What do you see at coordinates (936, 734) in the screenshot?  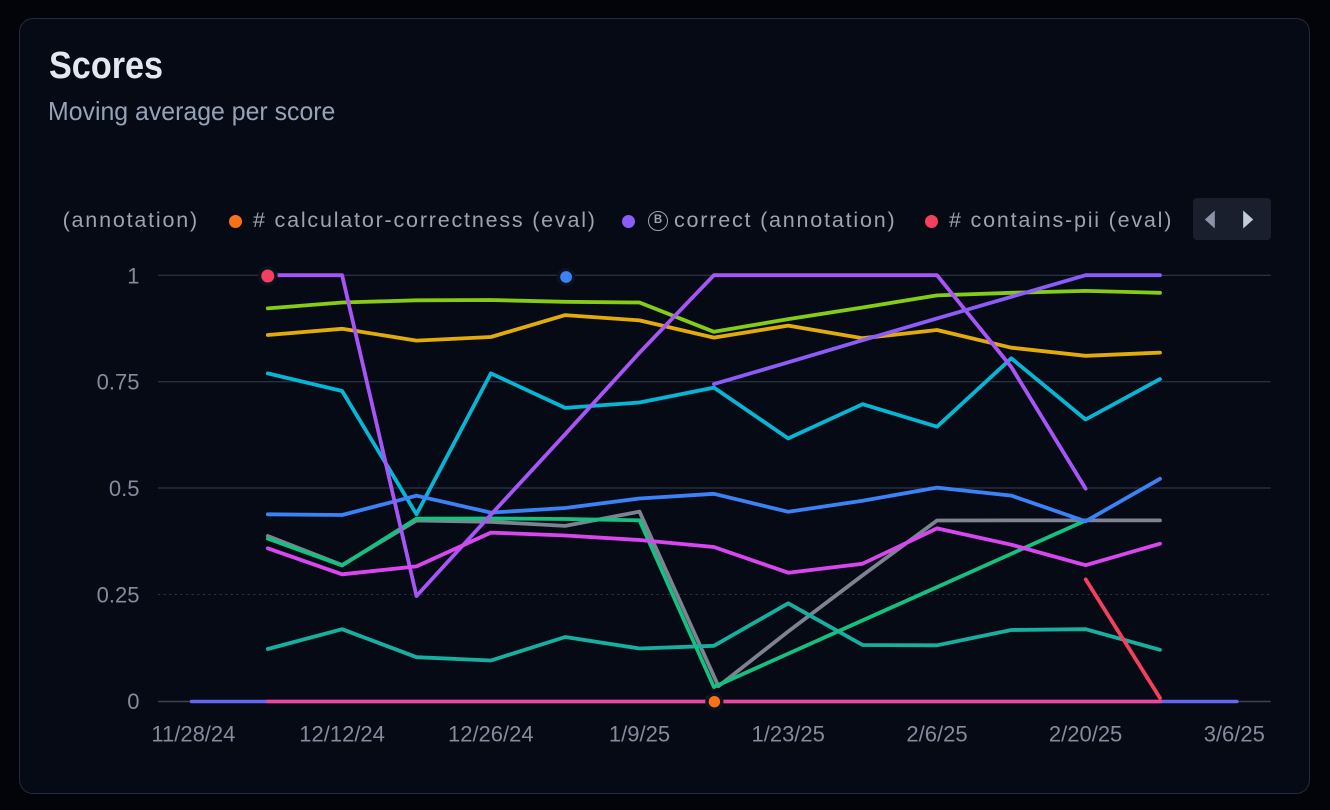 I see `svg-text: 2/6/25` at bounding box center [936, 734].